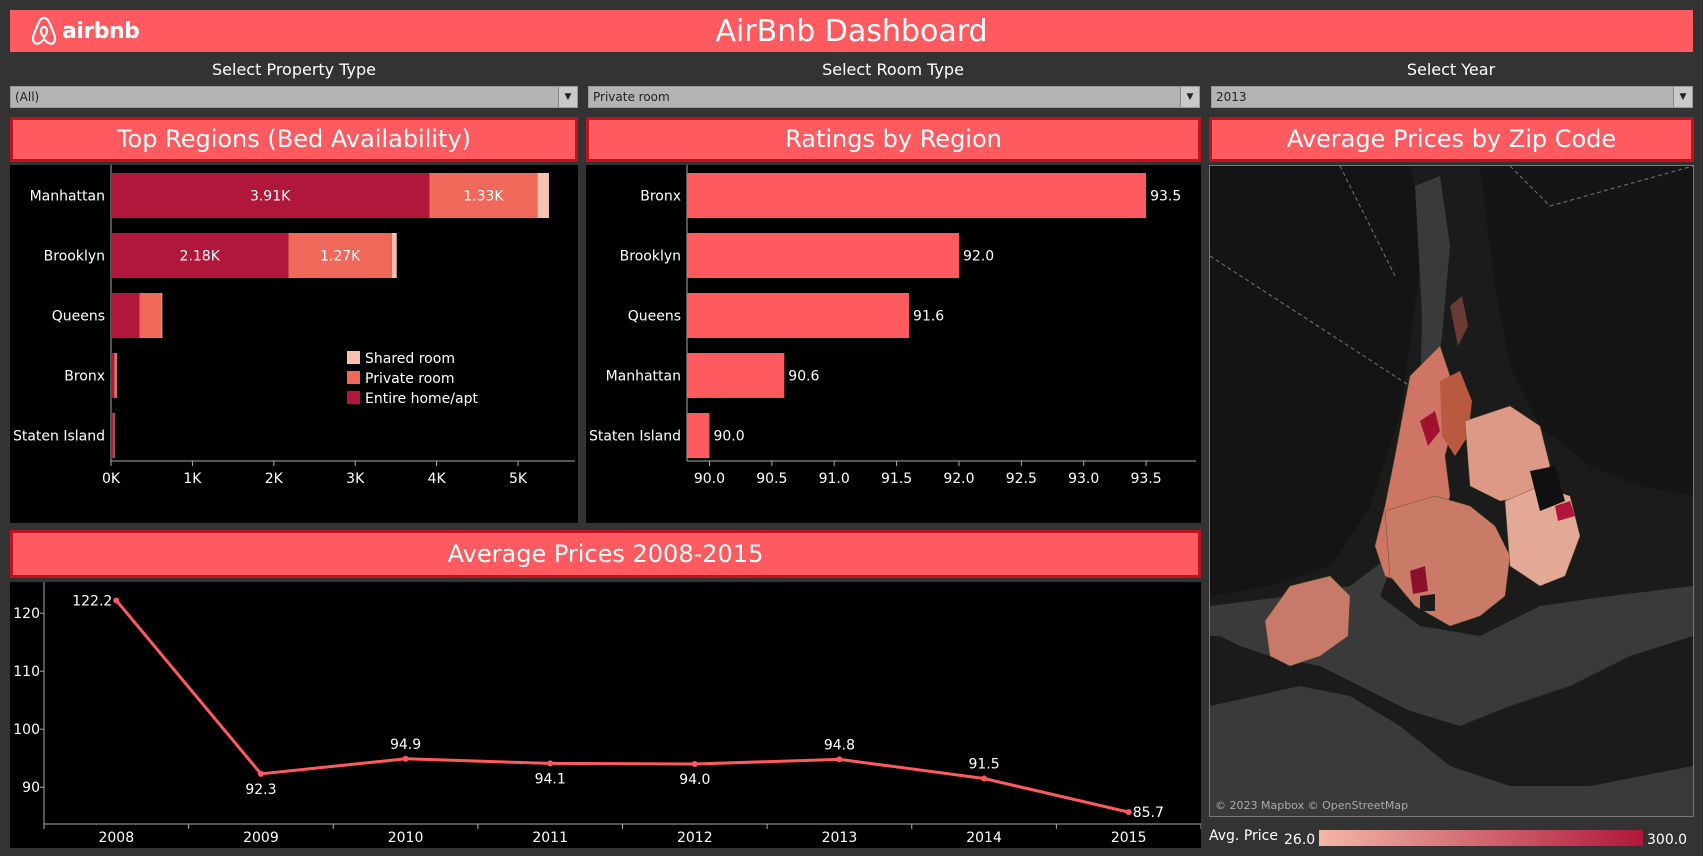 The width and height of the screenshot is (1703, 856). What do you see at coordinates (192, 479) in the screenshot?
I see `x-tick-label: 1K` at bounding box center [192, 479].